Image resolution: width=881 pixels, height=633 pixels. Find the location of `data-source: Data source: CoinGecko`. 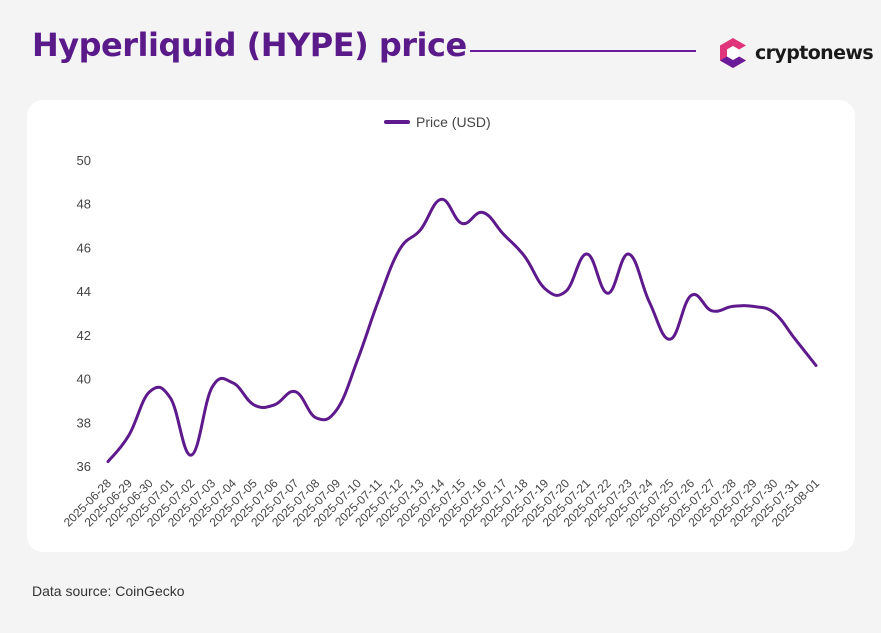

data-source: Data source: CoinGecko is located at coordinates (108, 591).